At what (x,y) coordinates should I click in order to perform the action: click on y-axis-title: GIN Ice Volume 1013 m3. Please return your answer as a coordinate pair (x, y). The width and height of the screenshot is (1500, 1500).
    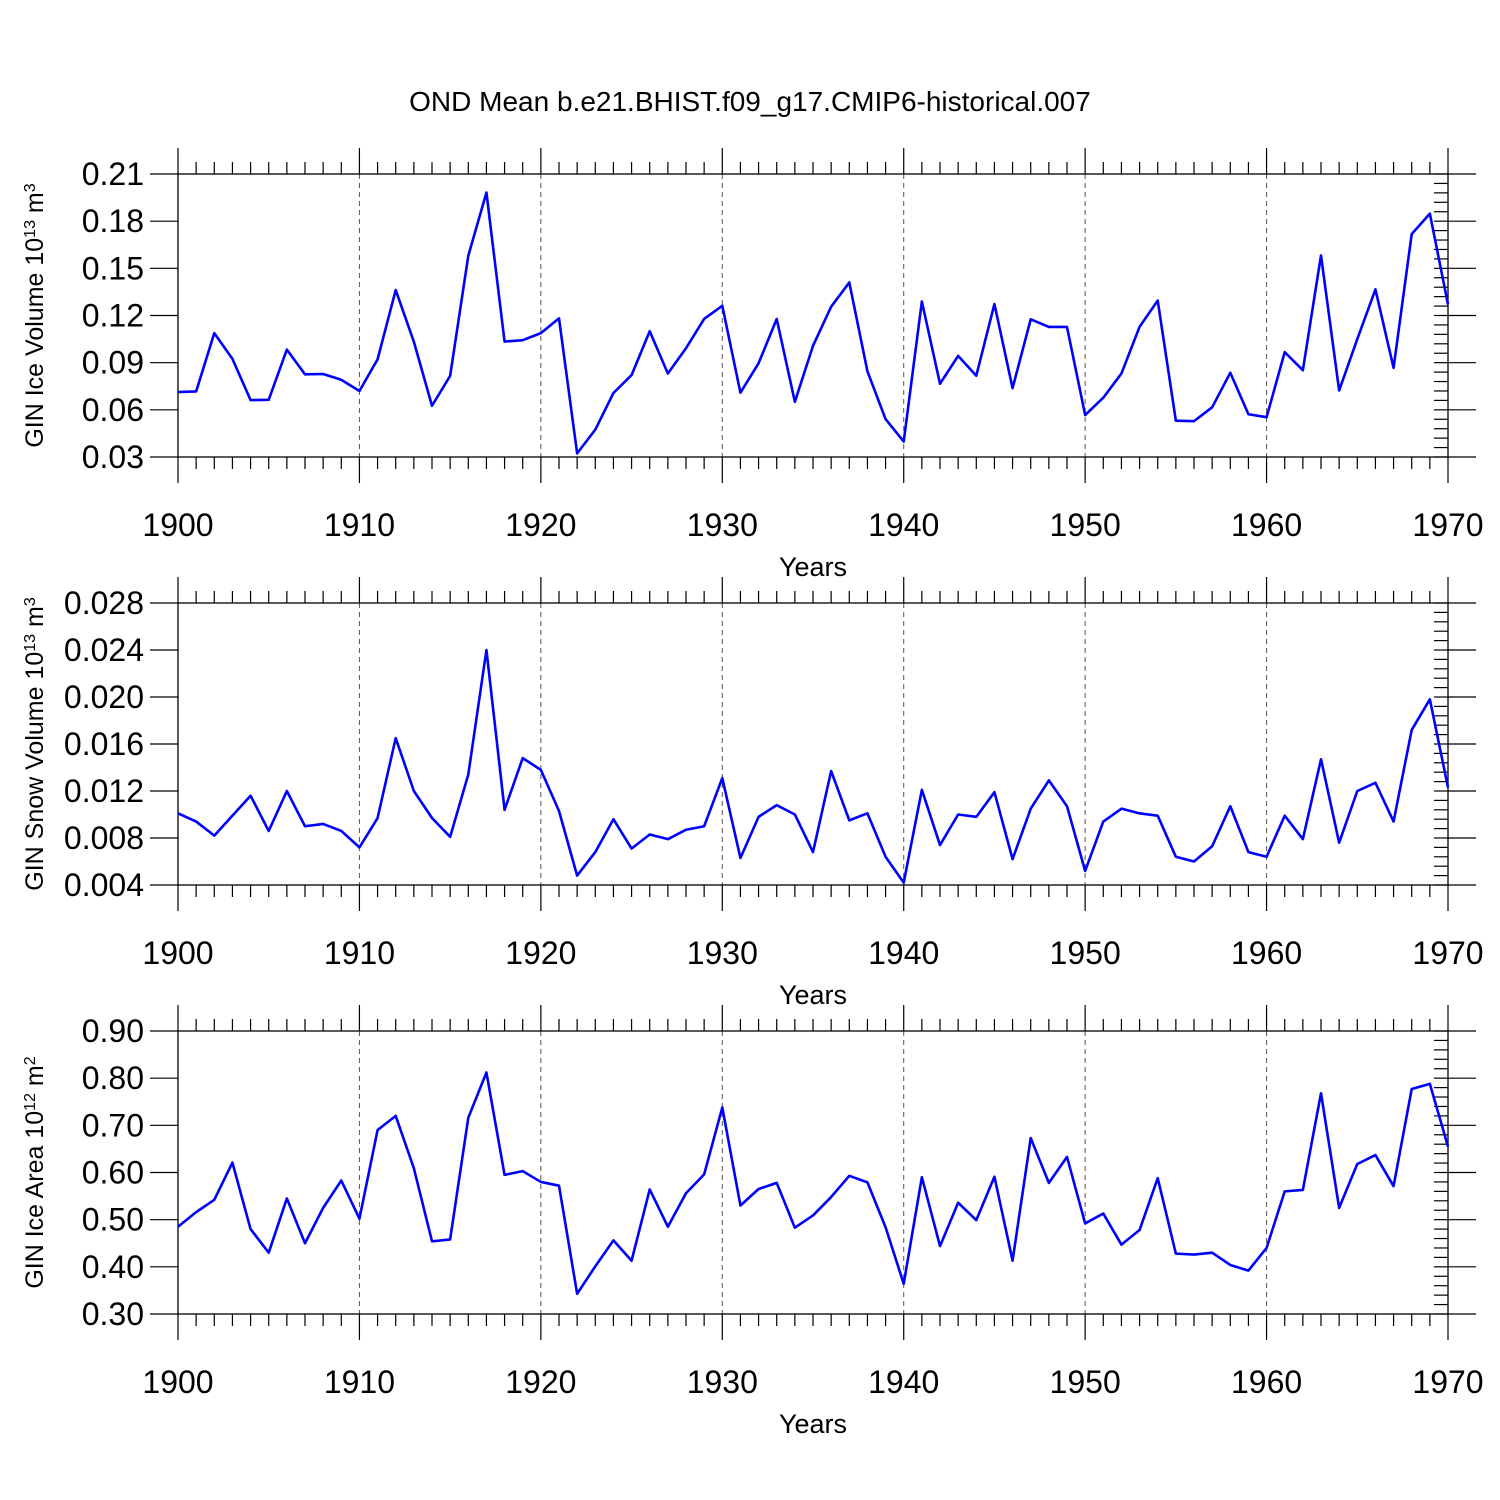
    Looking at the image, I should click on (35, 315).